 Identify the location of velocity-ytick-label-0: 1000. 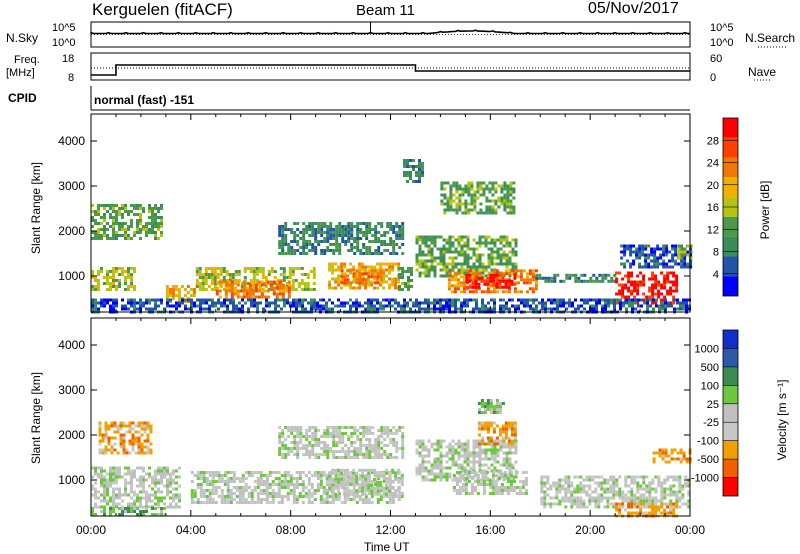
(71, 480).